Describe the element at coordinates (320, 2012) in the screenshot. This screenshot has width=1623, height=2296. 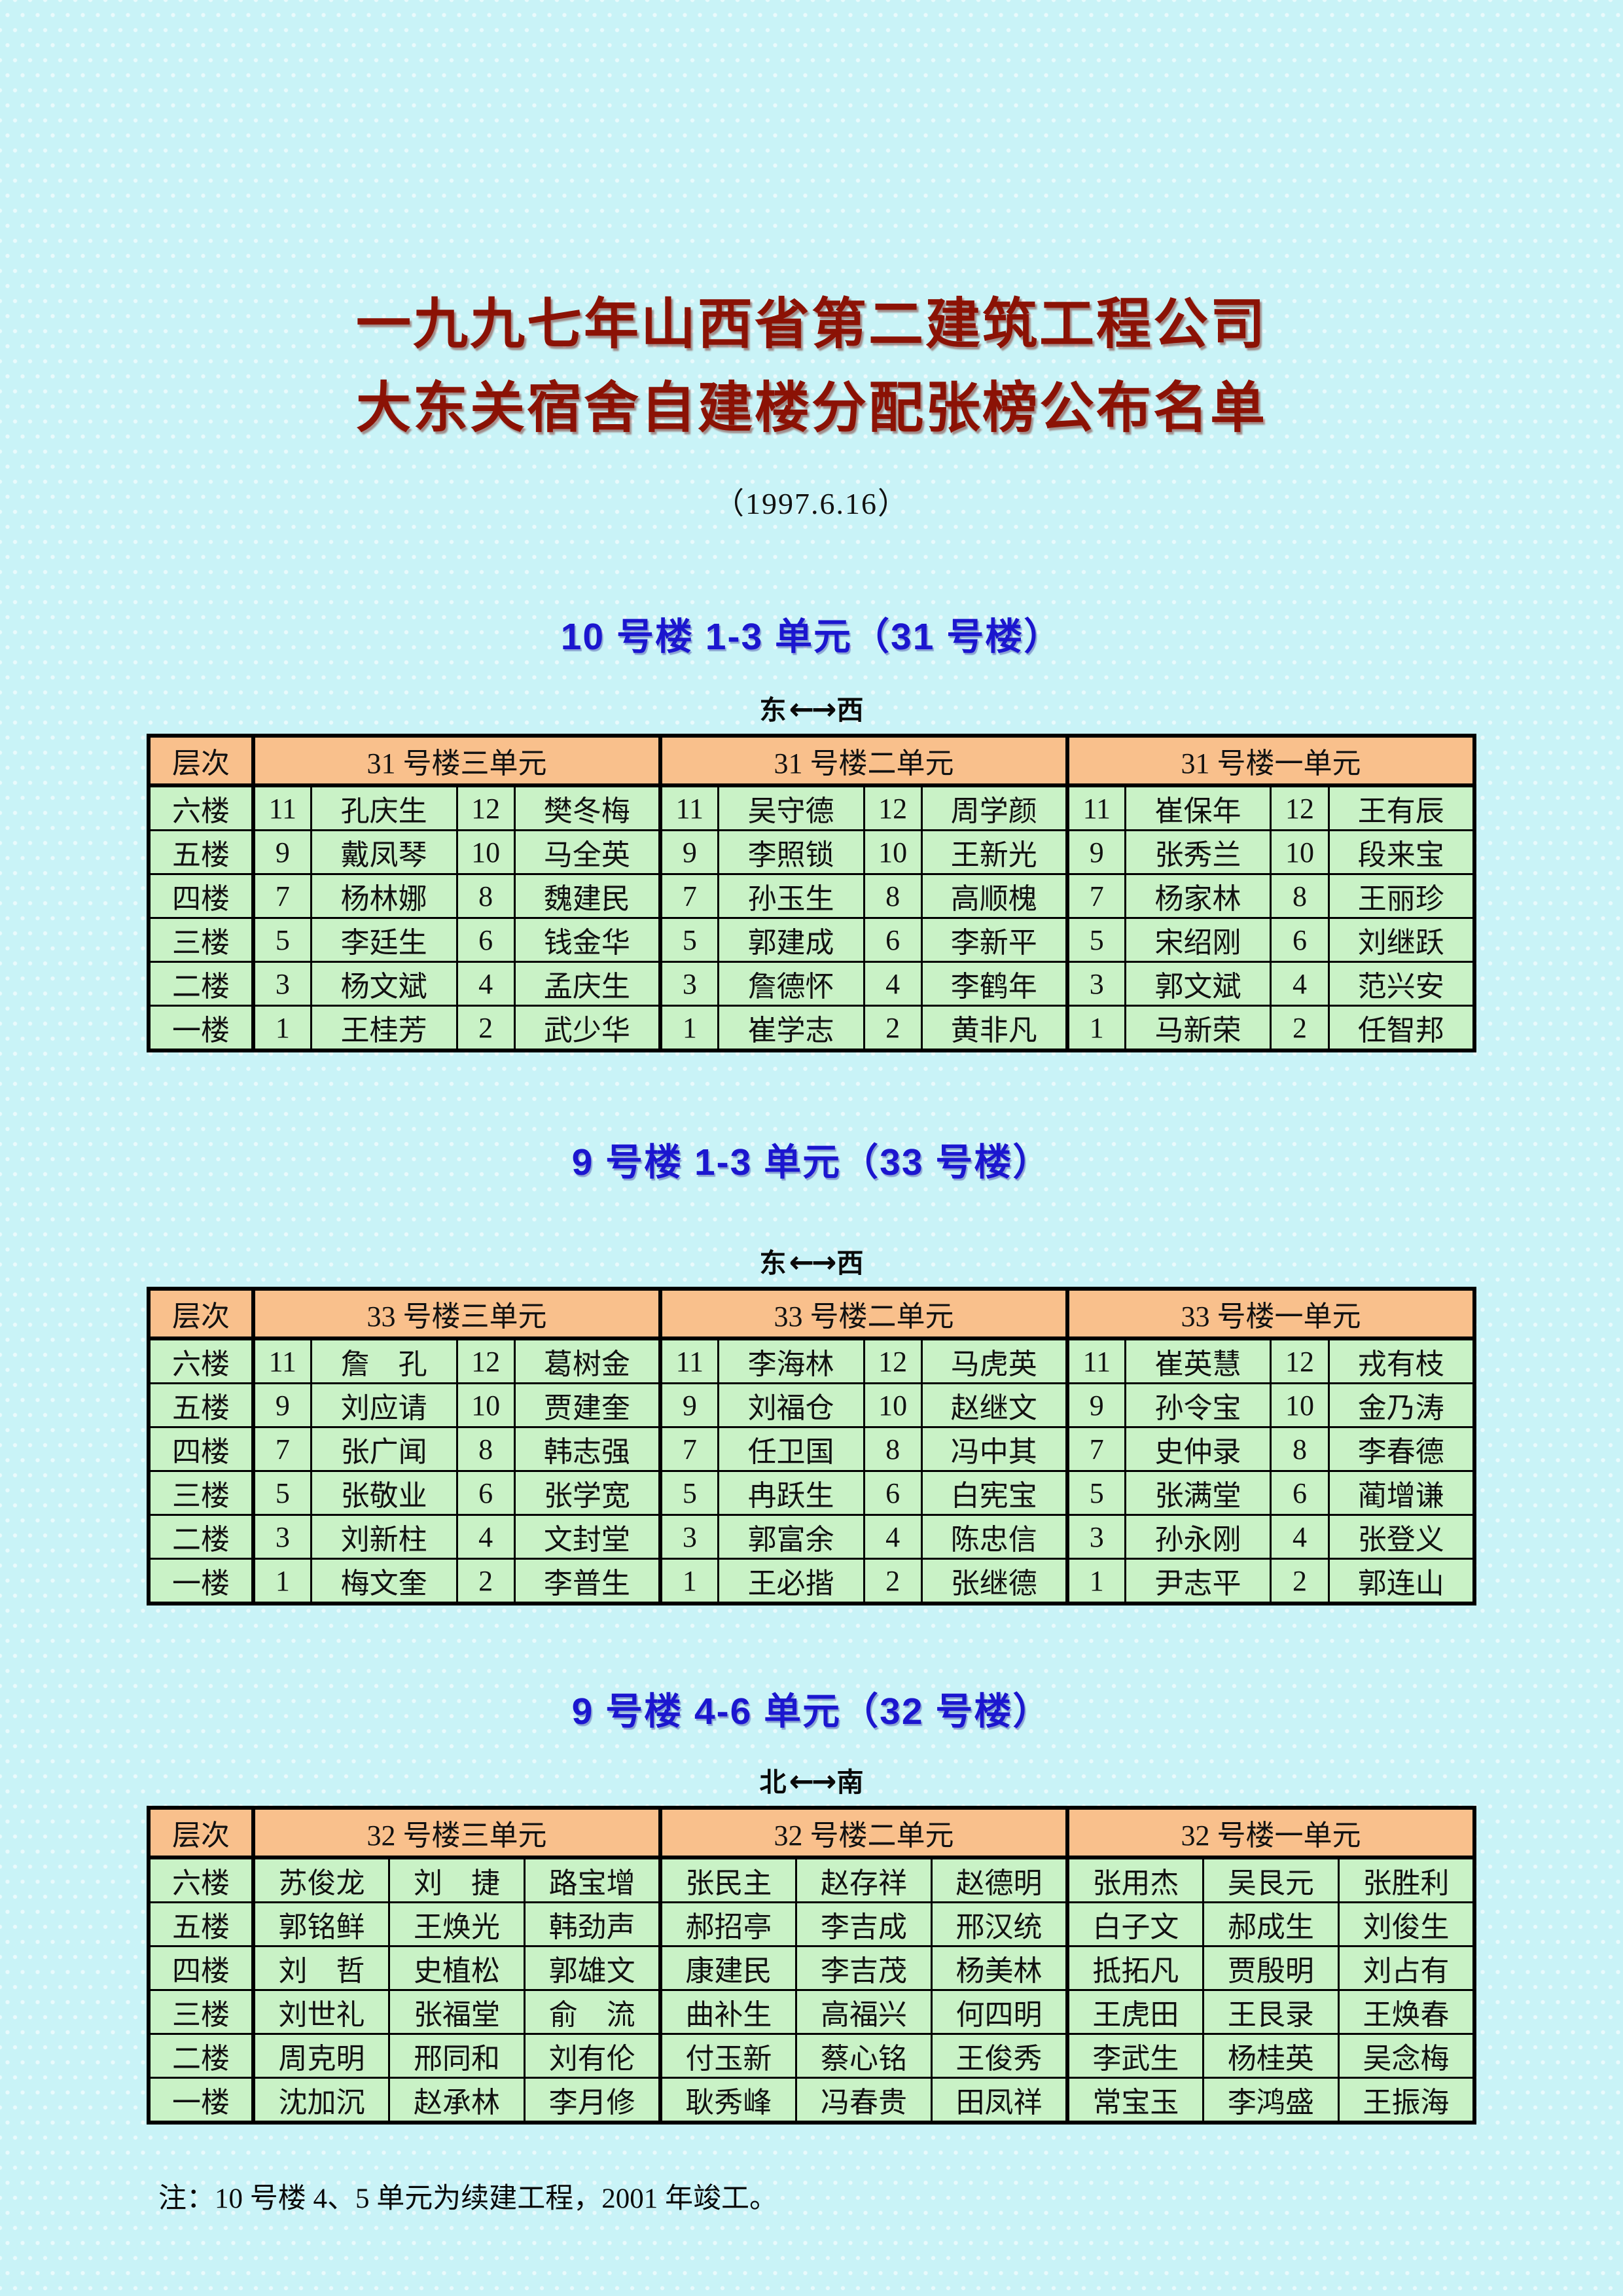
I see `name-cell: 刘世礼` at that location.